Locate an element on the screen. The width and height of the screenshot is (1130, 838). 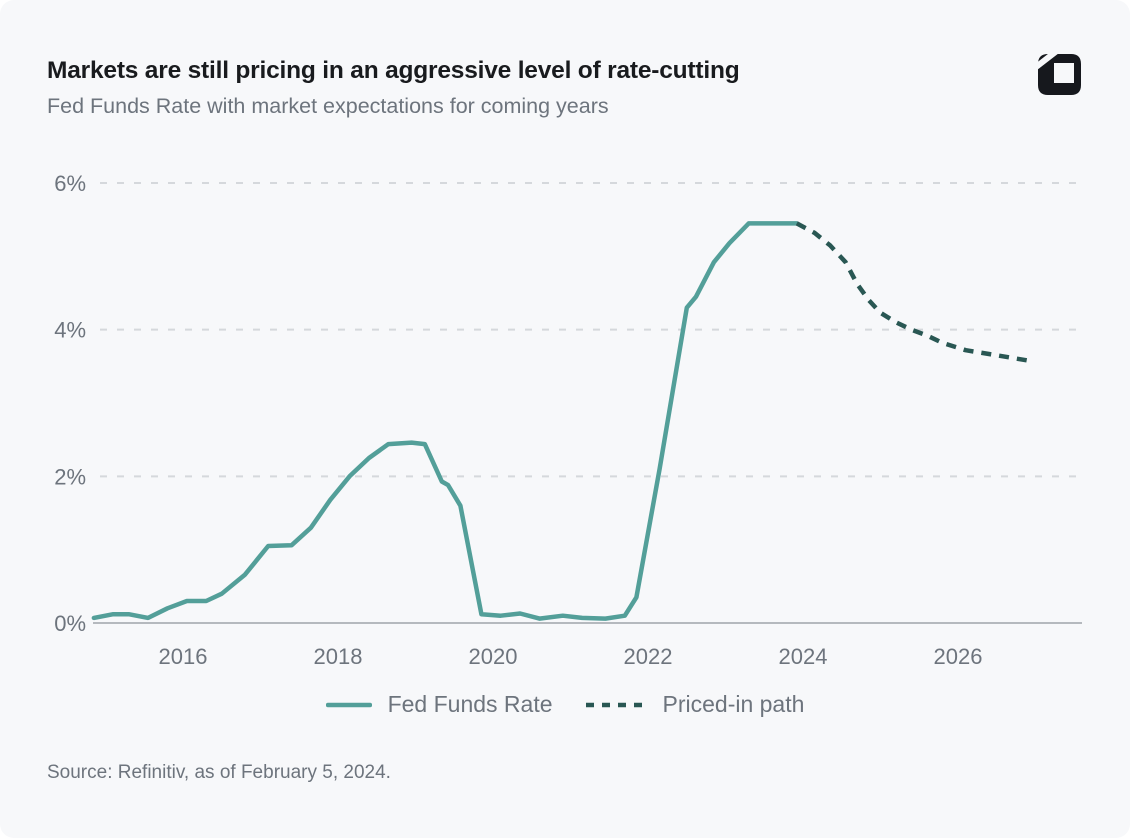
chartr-logo-icon is located at coordinates (1058, 73).